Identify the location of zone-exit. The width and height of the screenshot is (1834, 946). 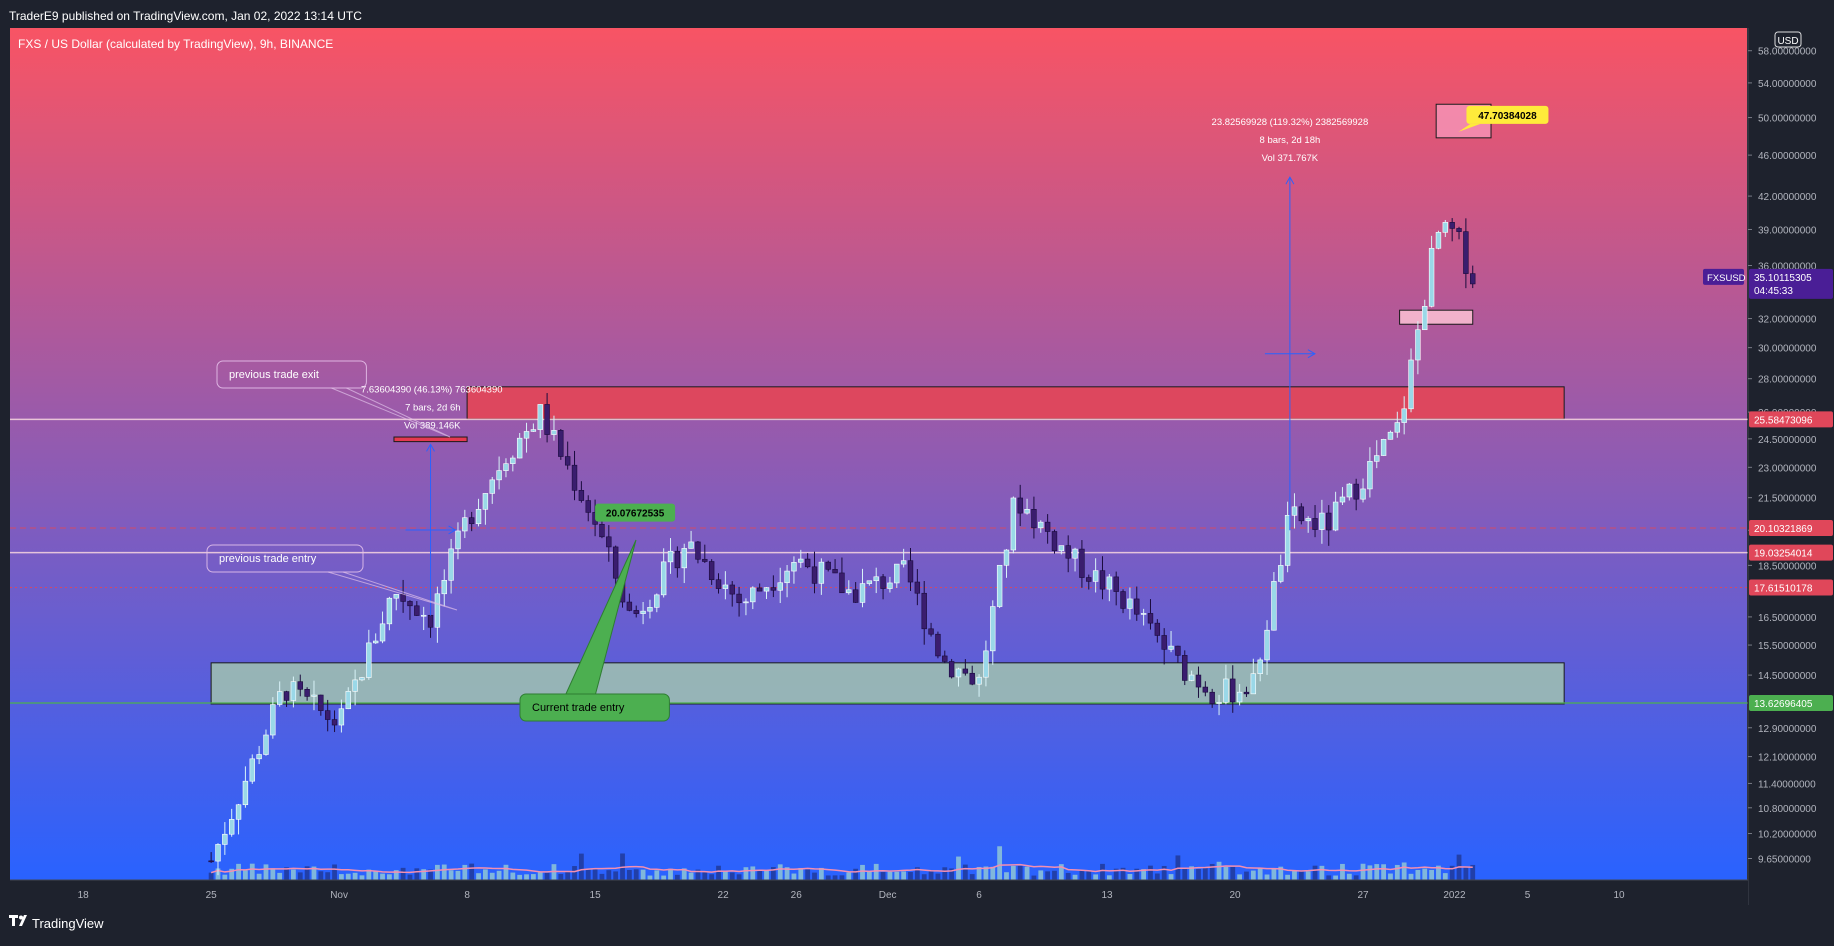
(430, 439).